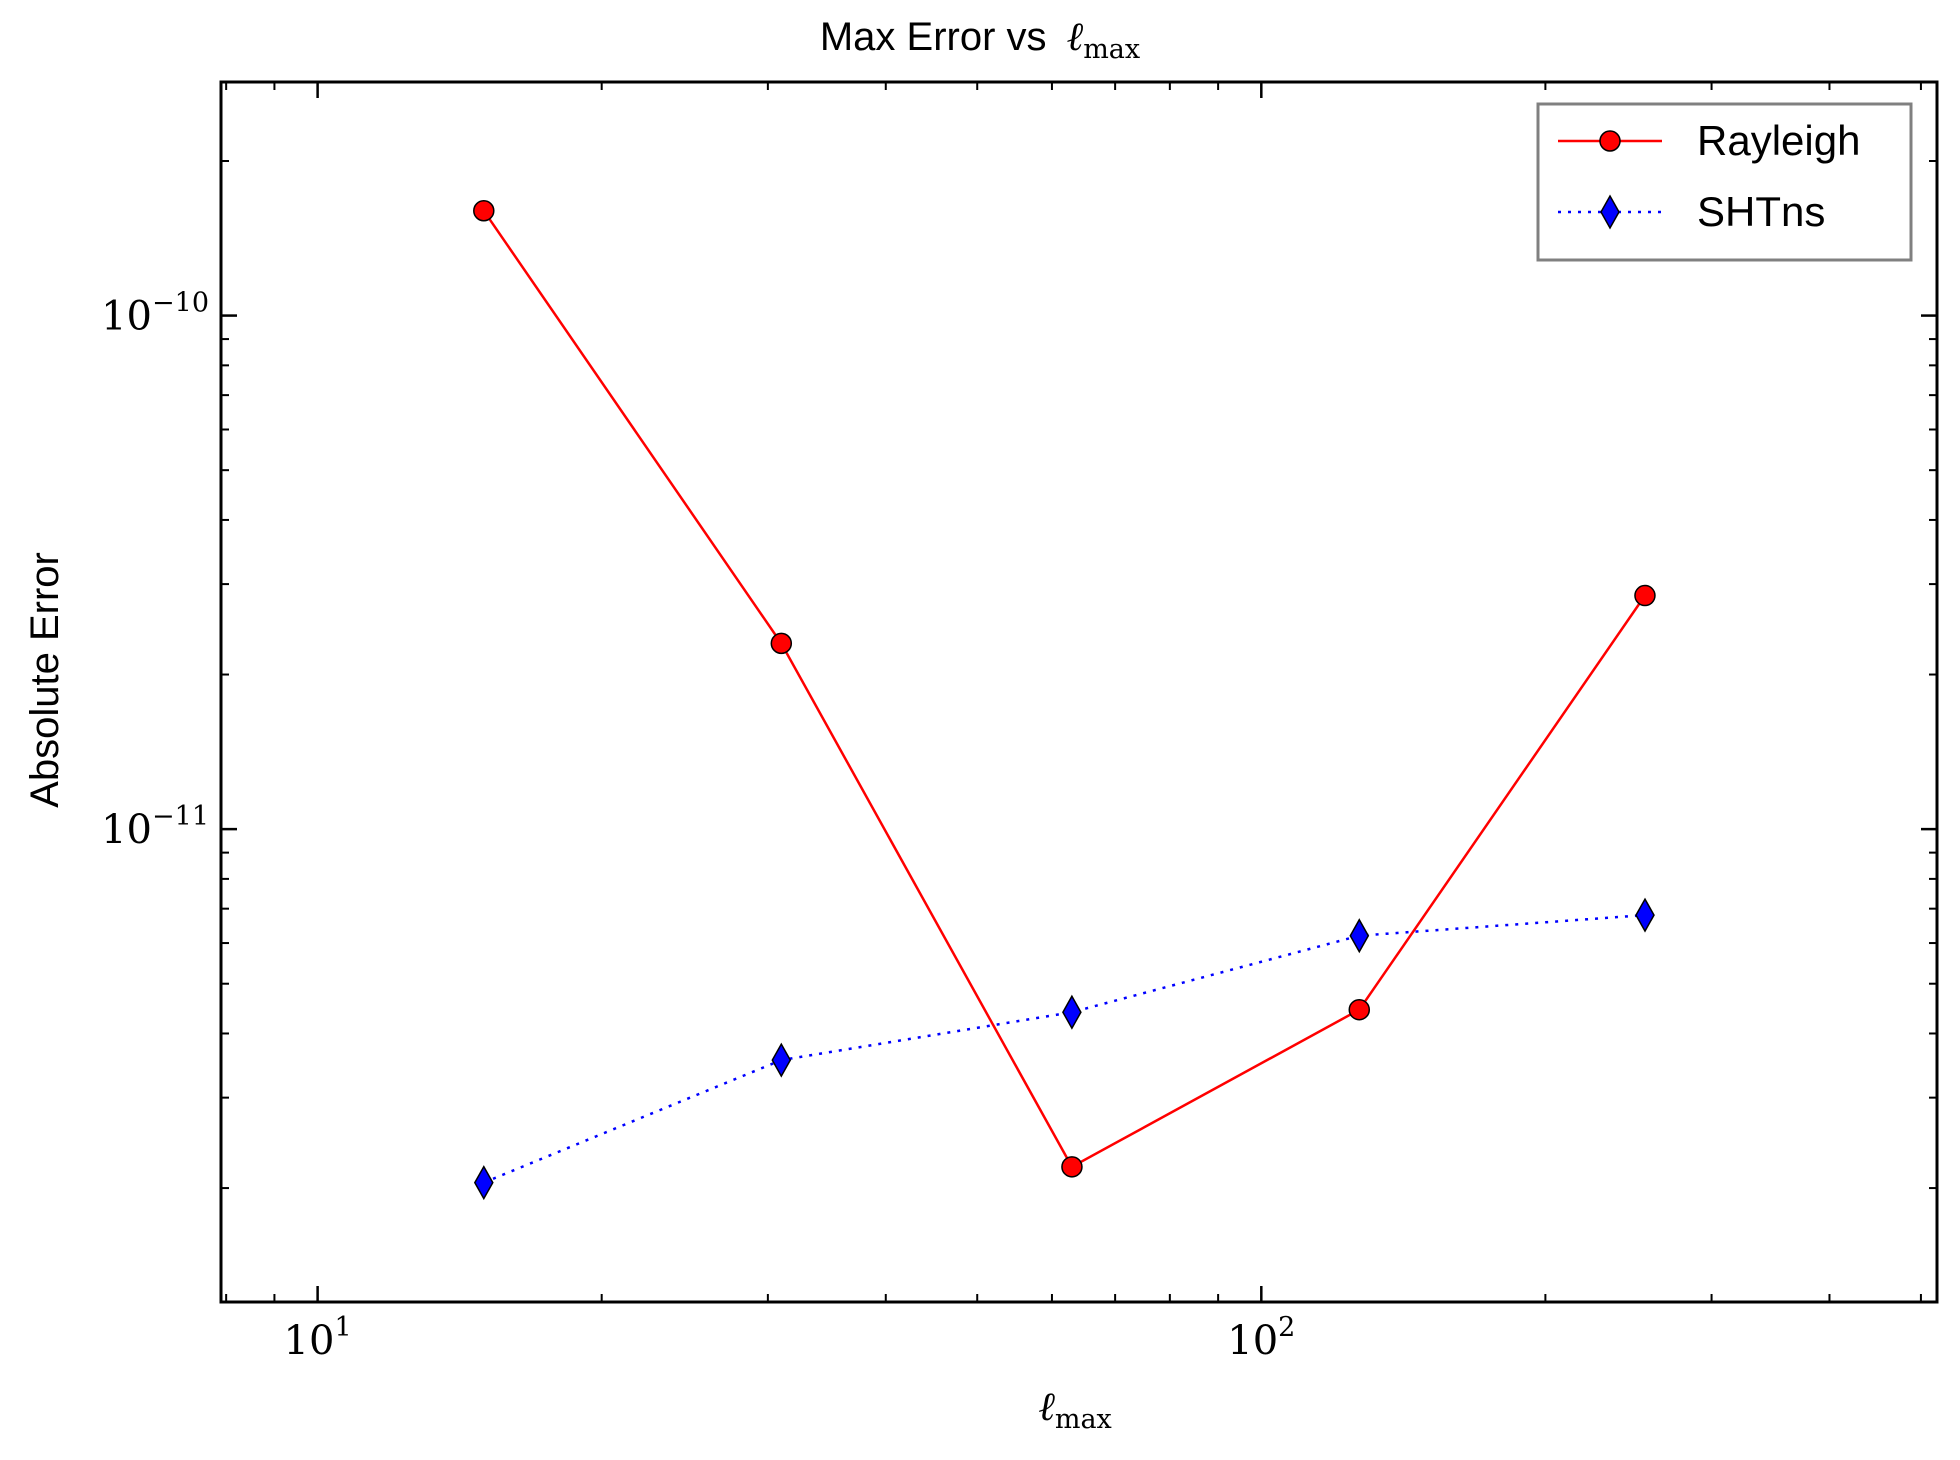 This screenshot has width=1960, height=1460. I want to click on legend: Rayleigh SHTns, so click(1724, 182).